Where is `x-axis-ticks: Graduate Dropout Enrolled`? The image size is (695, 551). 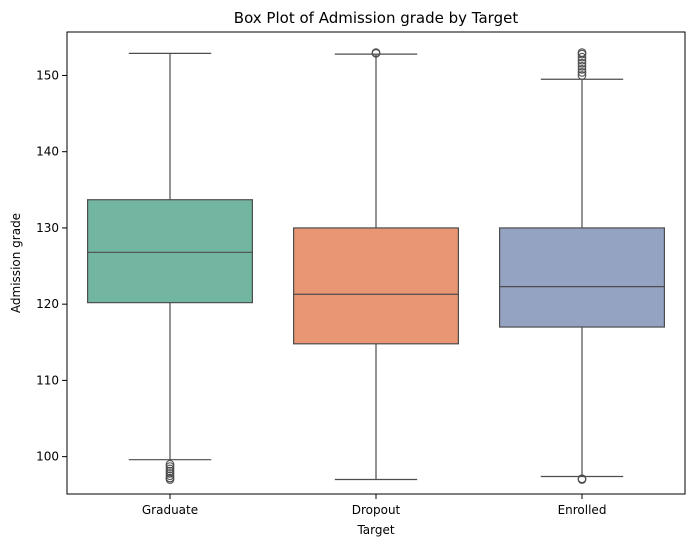 x-axis-ticks: Graduate Dropout Enrolled is located at coordinates (374, 505).